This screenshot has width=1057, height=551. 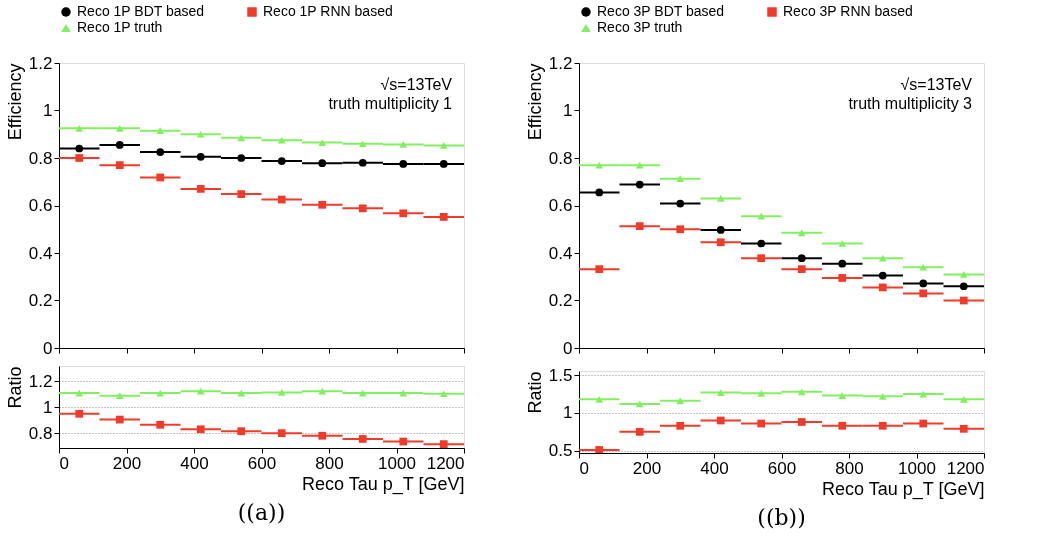 What do you see at coordinates (640, 27) in the screenshot?
I see `legend-label: Reco 3P truth` at bounding box center [640, 27].